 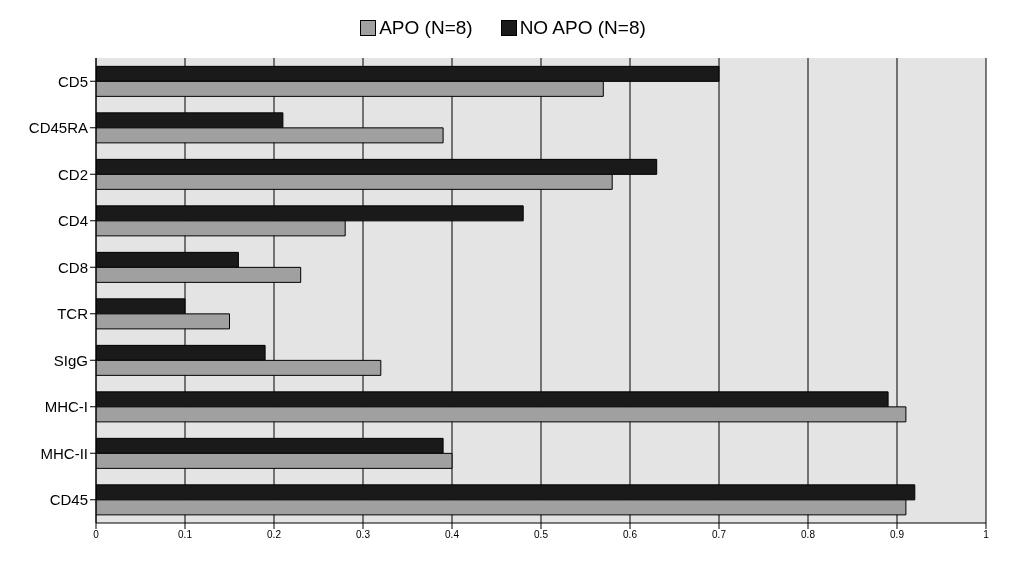 I want to click on x-tick-label: 0.3, so click(x=363, y=535).